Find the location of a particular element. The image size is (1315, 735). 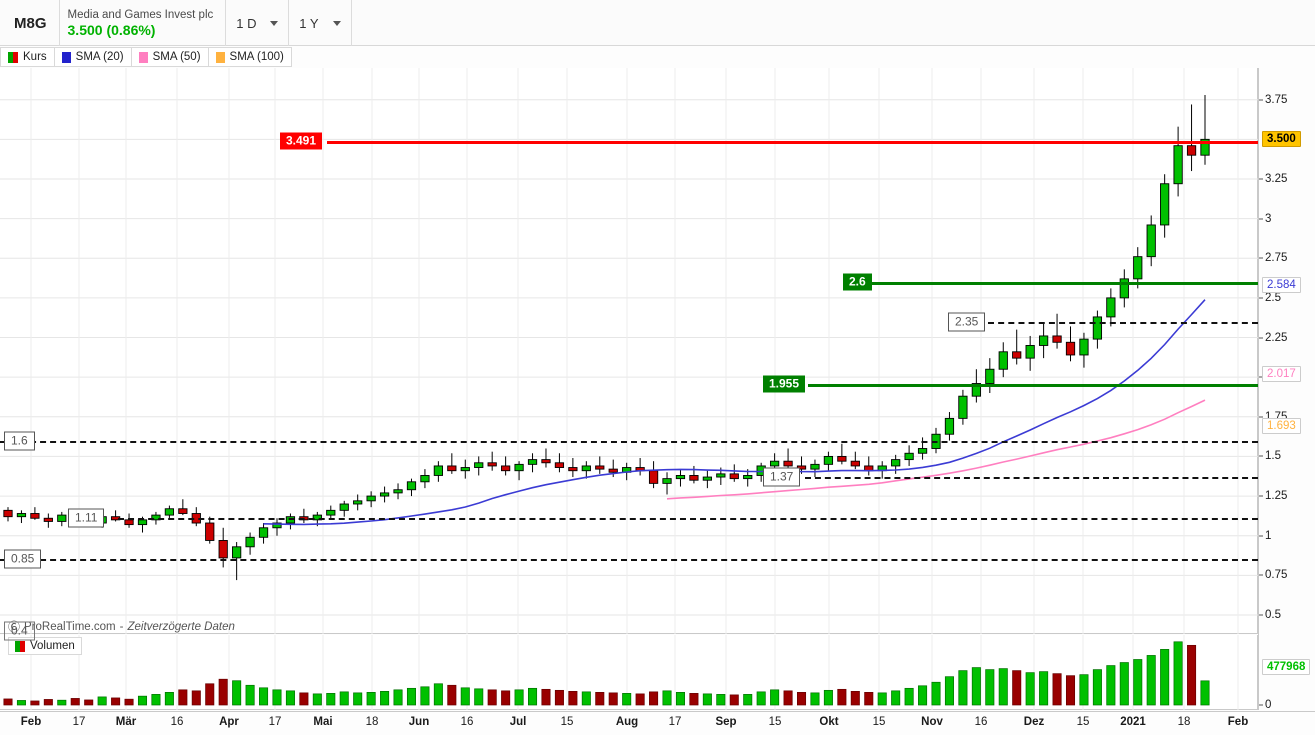

provider-watermark: Ⓒ ProRealTime.com - Zeitverzögerte Daten is located at coordinates (121, 626).